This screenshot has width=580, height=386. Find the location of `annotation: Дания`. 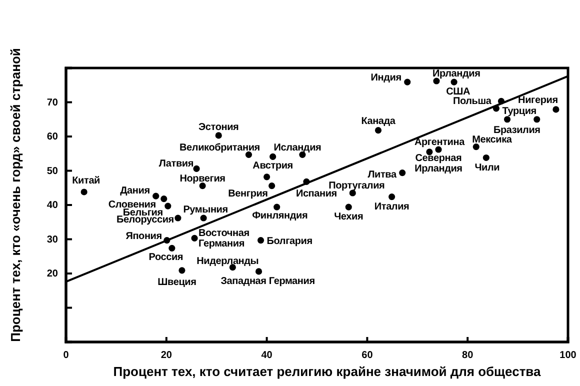

annotation: Дания is located at coordinates (135, 191).